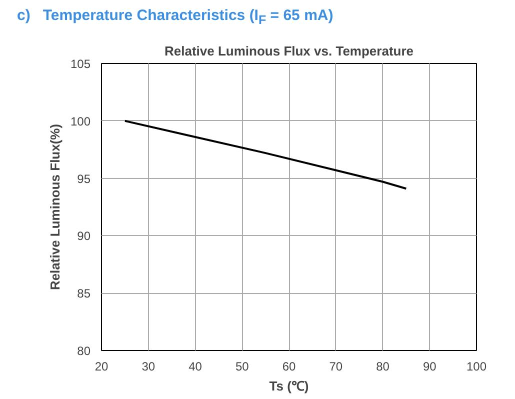  What do you see at coordinates (84, 236) in the screenshot?
I see `y-tick-label: 90` at bounding box center [84, 236].